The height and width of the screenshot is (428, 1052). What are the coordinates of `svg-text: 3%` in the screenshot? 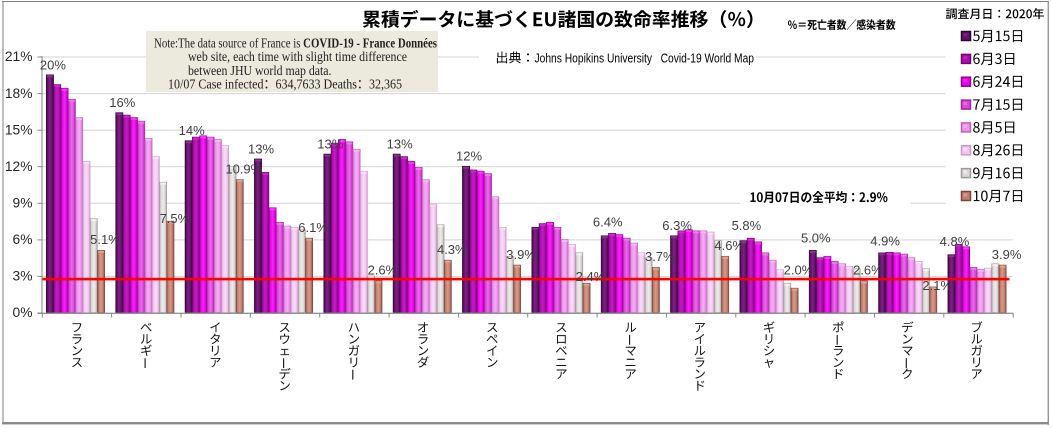 It's located at (23, 276).